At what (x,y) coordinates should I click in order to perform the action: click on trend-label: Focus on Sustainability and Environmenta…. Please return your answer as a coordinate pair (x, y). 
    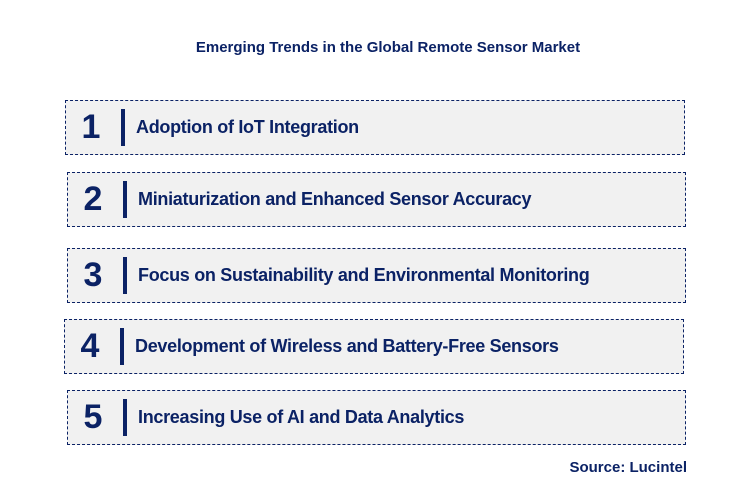
    Looking at the image, I should click on (364, 275).